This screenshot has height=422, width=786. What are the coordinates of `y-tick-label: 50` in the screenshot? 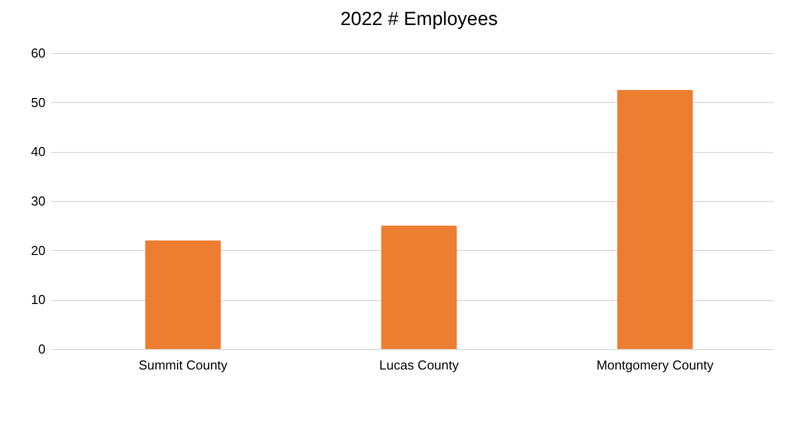 It's located at (38, 102).